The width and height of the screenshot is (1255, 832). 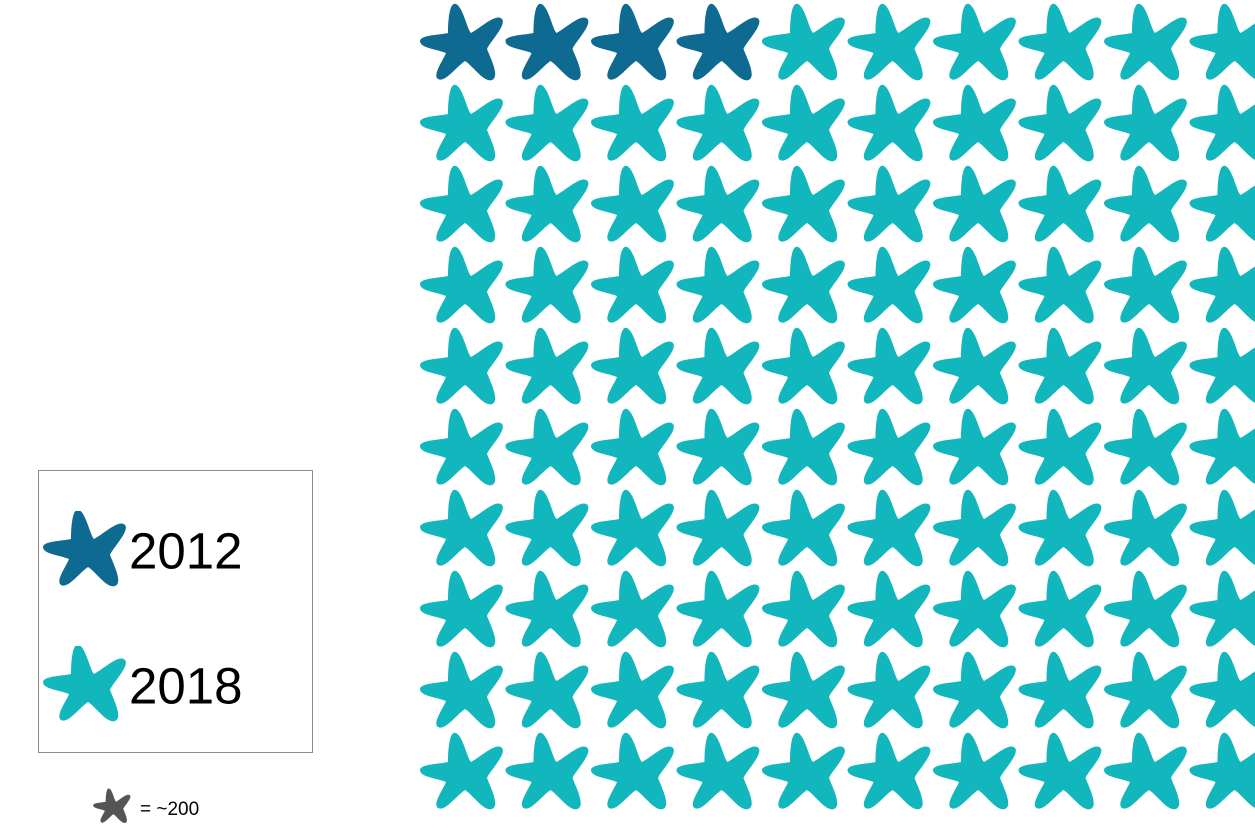 I want to click on legend-label-2018: 2018, so click(x=186, y=686).